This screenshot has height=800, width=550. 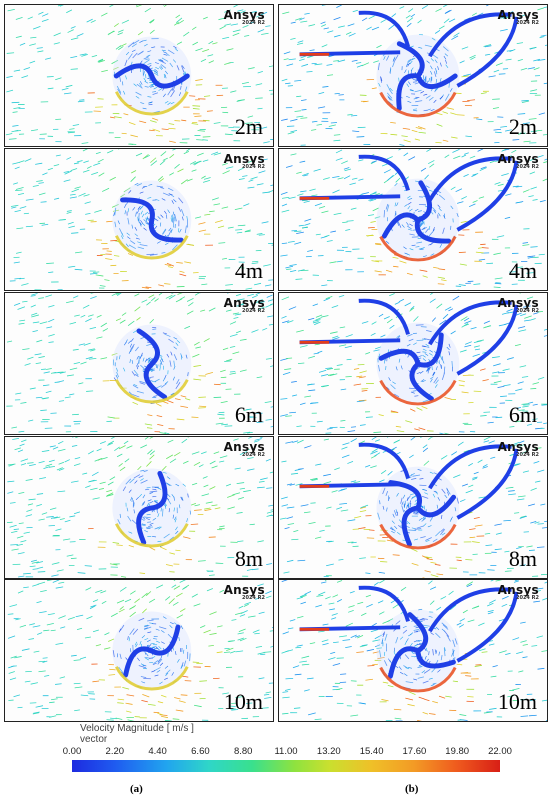 I want to click on vector-field-b-8m, so click(x=413, y=507).